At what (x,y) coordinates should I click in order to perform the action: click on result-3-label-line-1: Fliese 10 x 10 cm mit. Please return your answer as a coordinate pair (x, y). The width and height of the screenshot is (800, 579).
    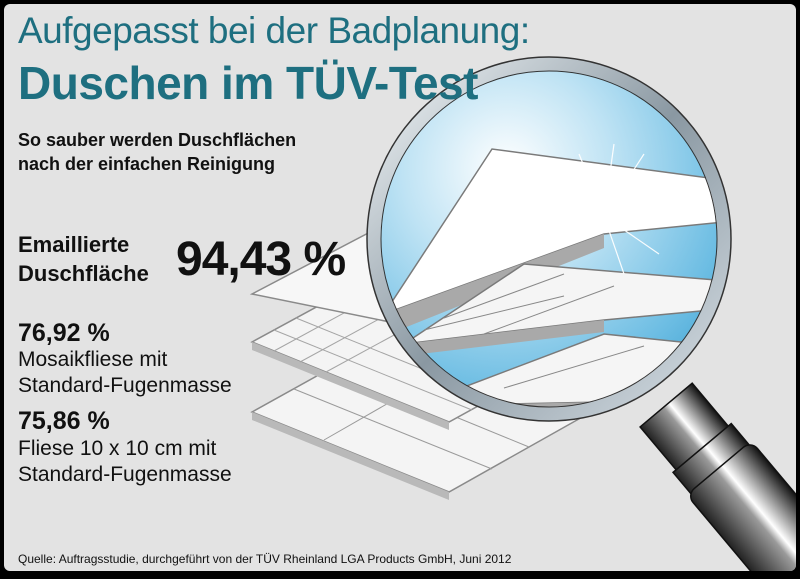
    Looking at the image, I should click on (117, 448).